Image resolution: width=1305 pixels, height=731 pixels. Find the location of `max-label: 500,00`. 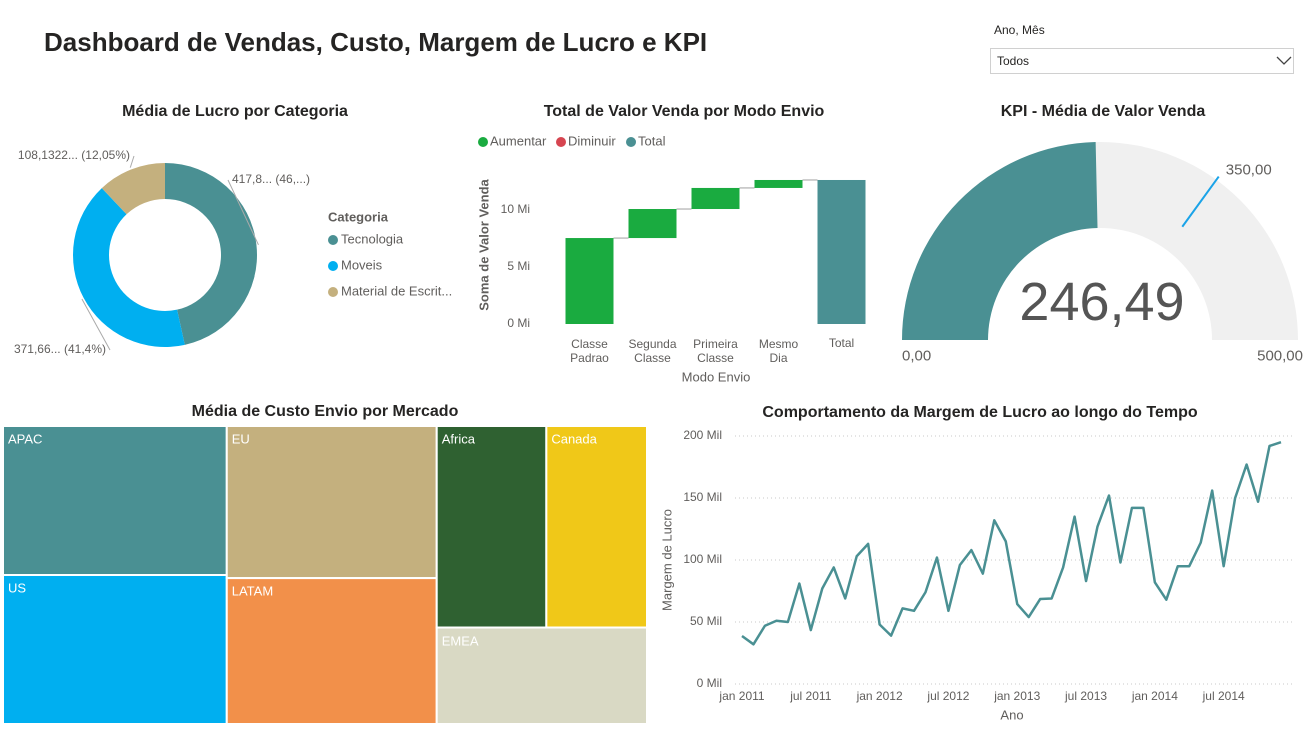

max-label: 500,00 is located at coordinates (1280, 356).